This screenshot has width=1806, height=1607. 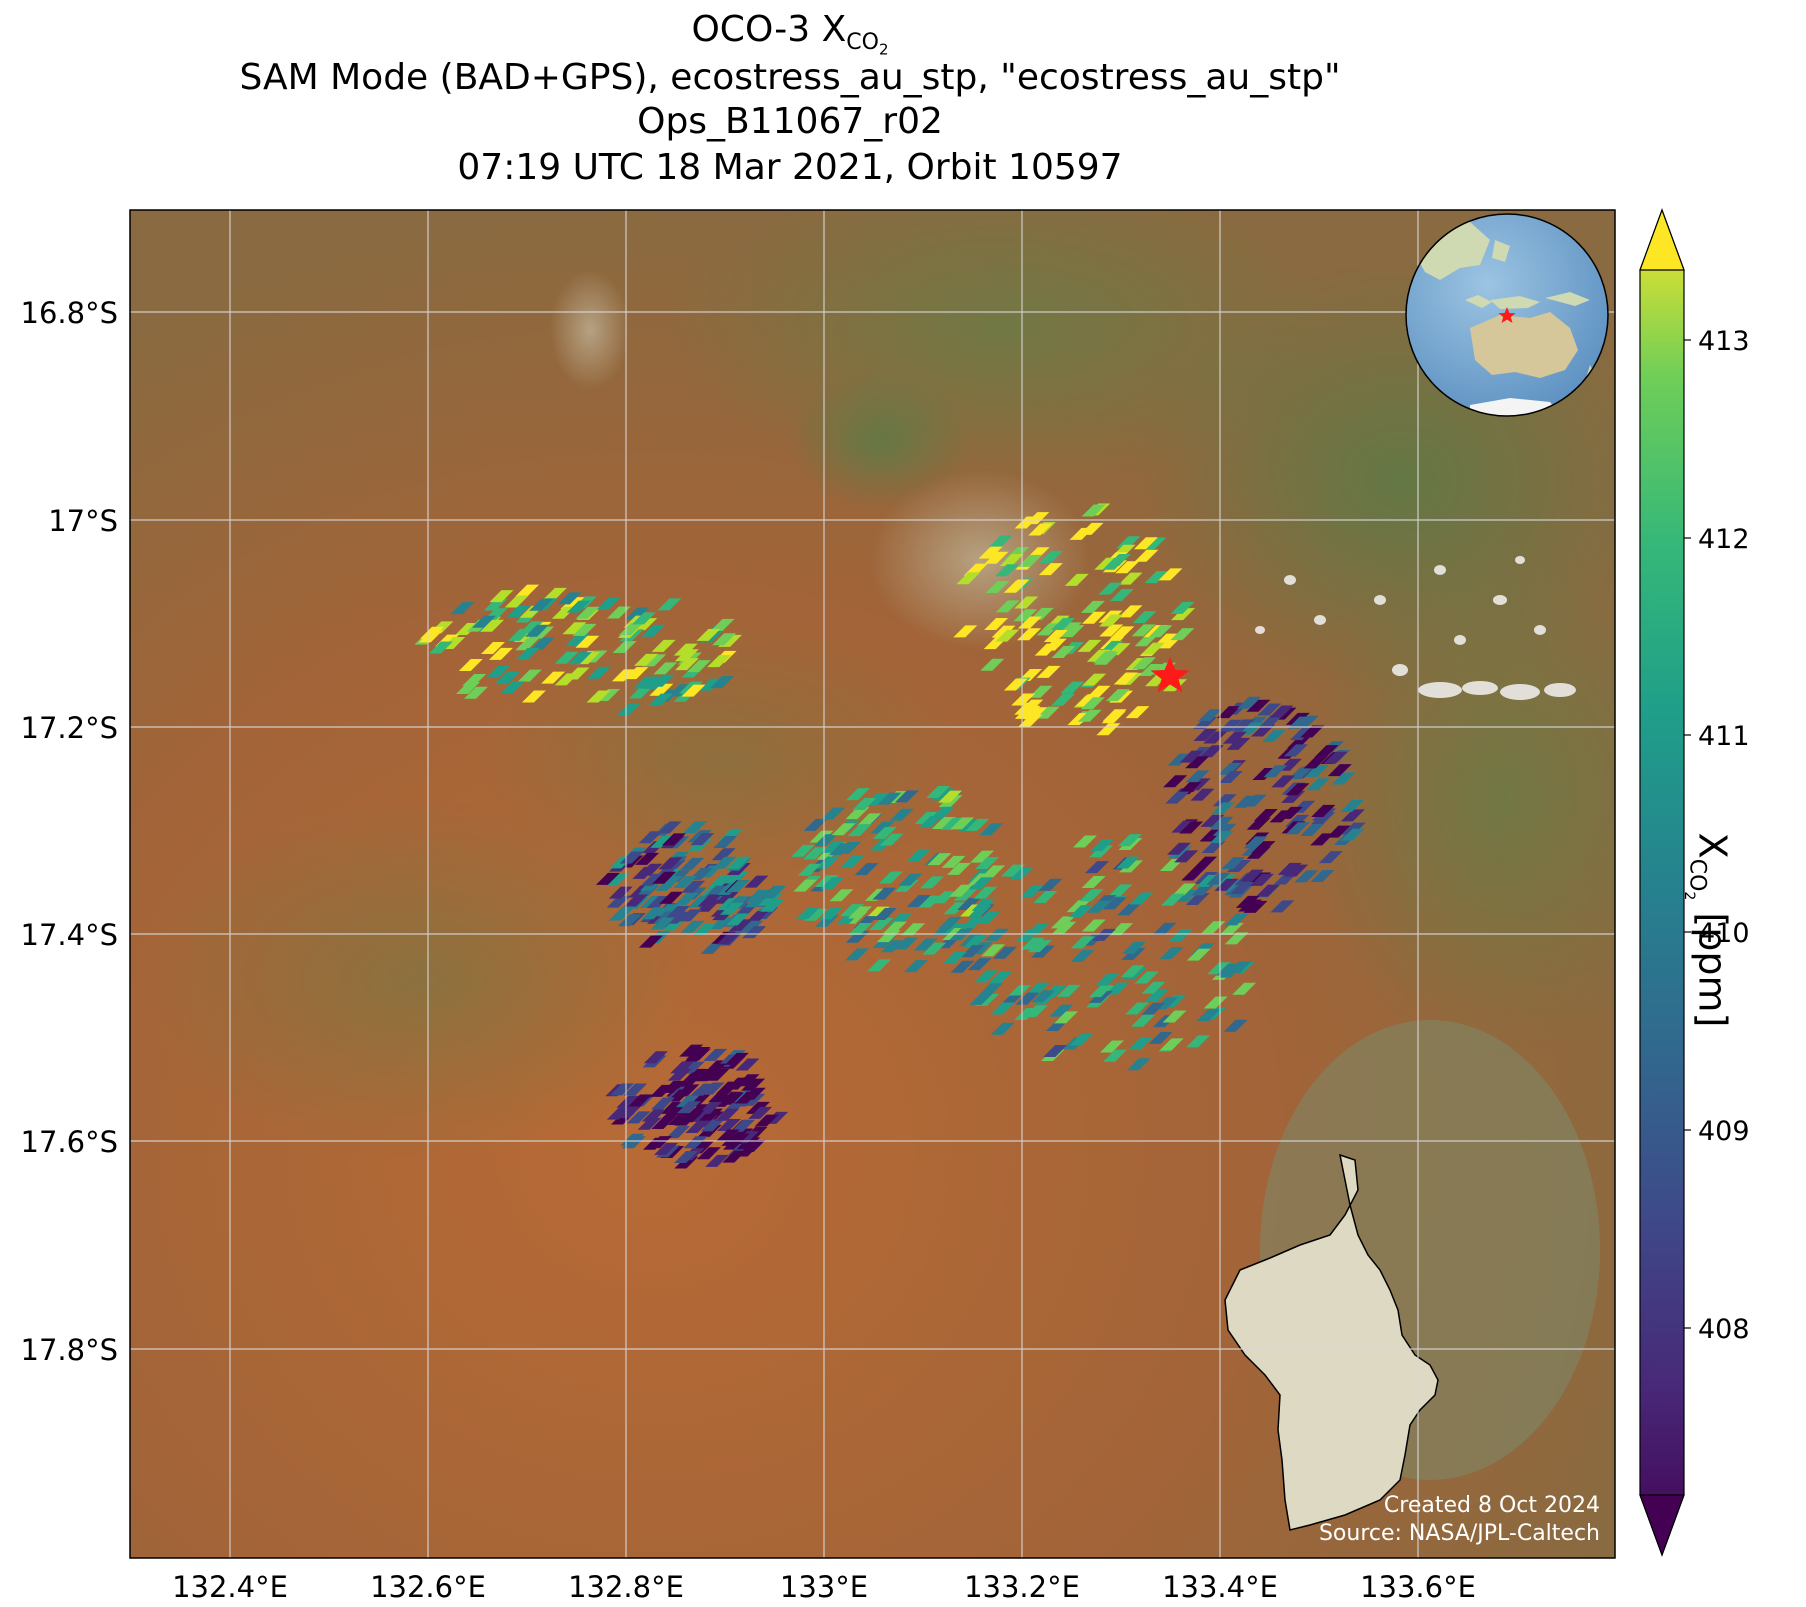 I want to click on title-line-1: OCO-3 XCO2, so click(x=790, y=34).